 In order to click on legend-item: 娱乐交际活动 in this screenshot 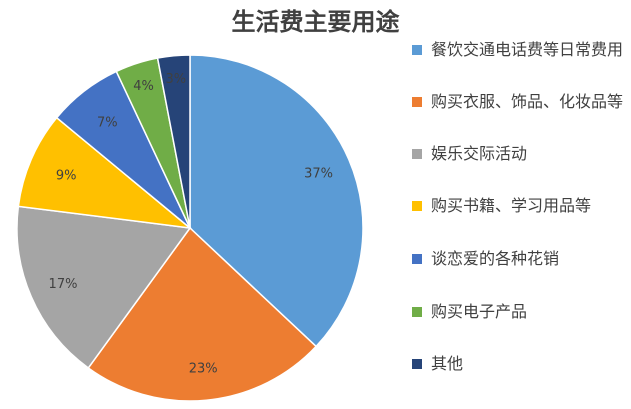, I will do `click(520, 153)`.